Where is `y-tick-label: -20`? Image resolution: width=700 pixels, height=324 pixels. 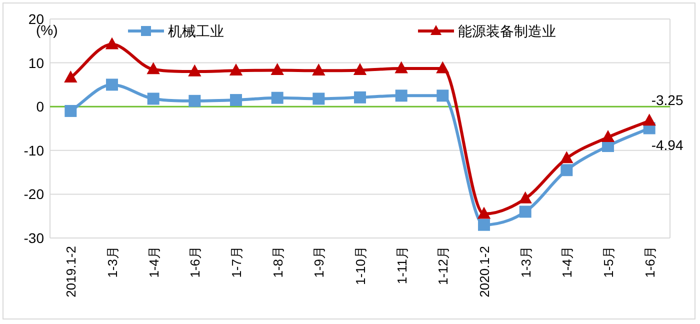
y-tick-label: -20 is located at coordinates (34, 194).